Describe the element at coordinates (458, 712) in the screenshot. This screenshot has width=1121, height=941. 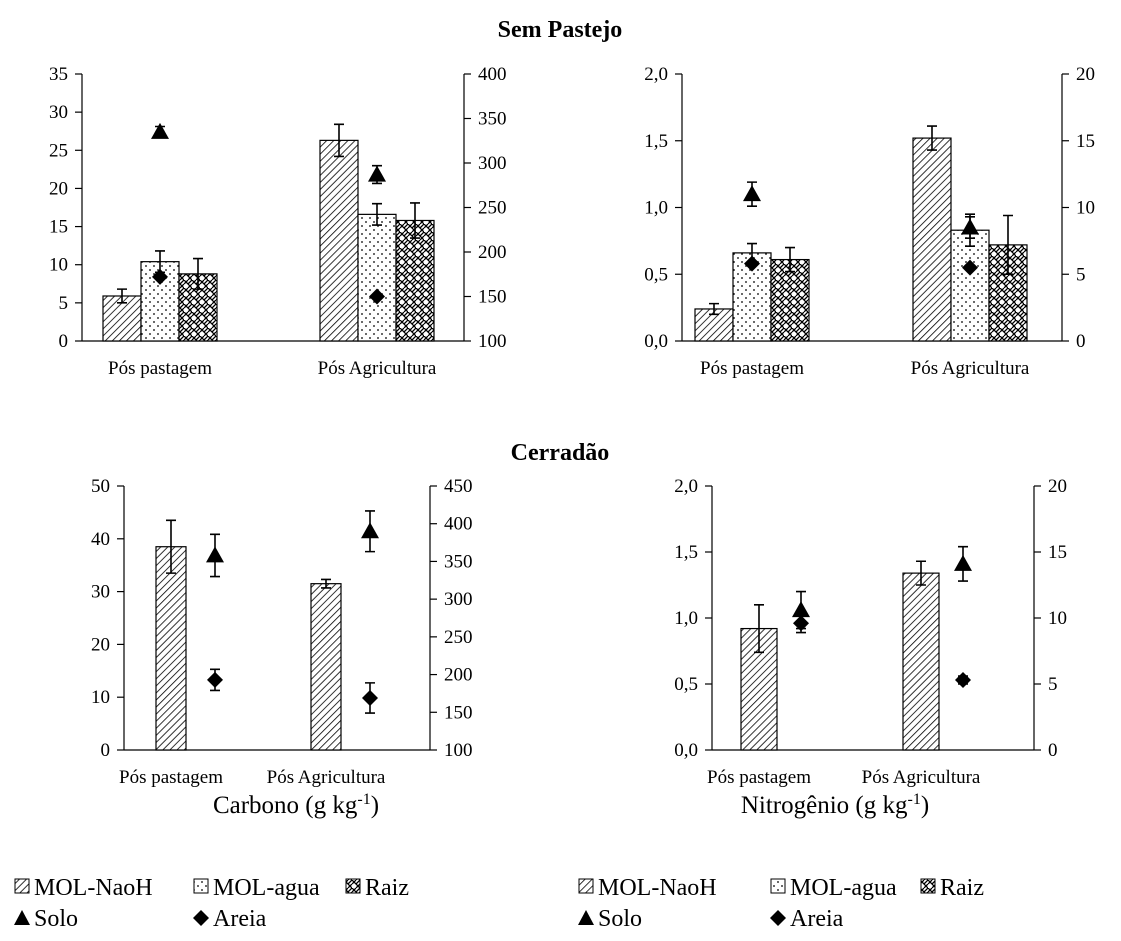
I see `right-tick-label: 150` at that location.